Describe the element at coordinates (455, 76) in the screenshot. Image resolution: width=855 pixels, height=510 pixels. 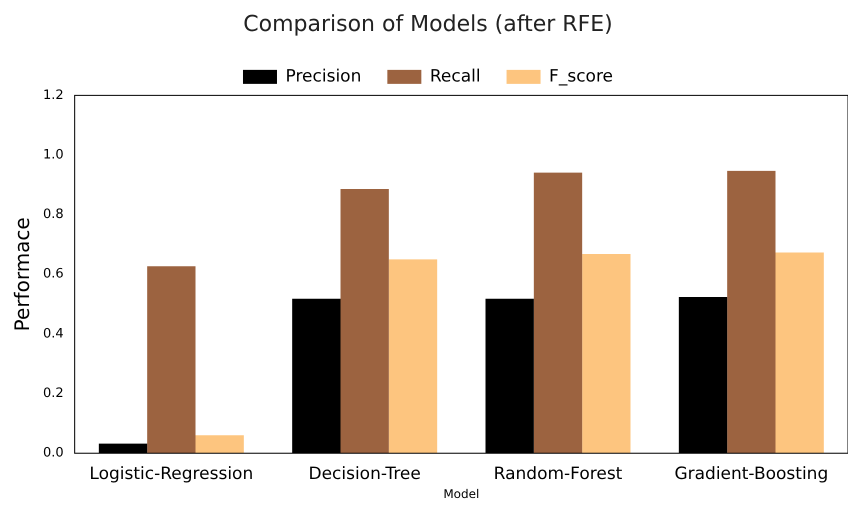
I see `legend-label: Recall` at that location.